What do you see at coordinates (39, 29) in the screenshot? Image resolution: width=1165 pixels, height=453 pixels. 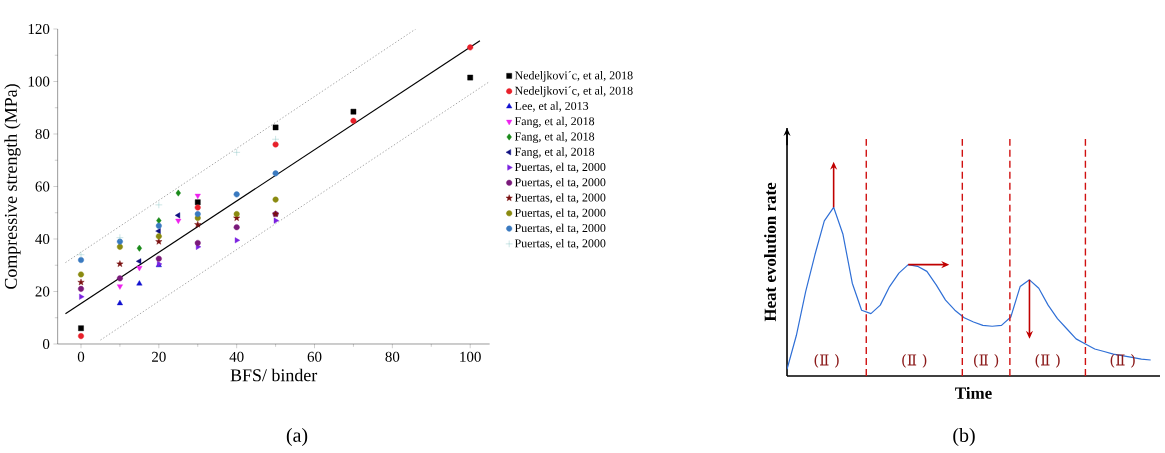 I see `y-tick-label: 120` at bounding box center [39, 29].